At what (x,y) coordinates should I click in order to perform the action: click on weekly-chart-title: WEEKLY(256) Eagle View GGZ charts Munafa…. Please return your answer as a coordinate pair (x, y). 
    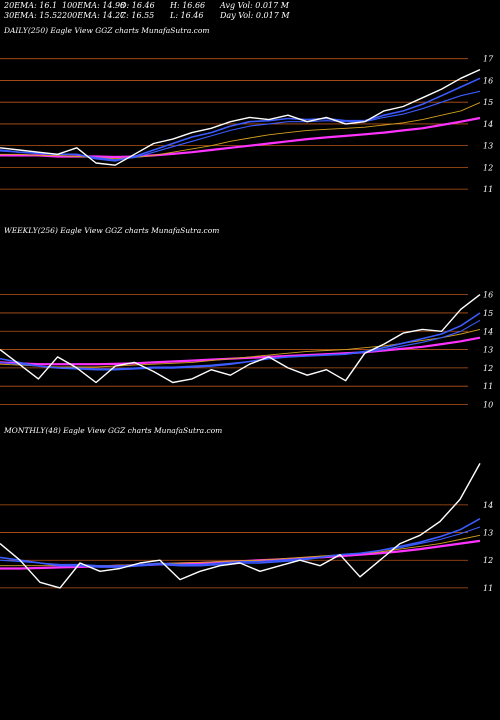
    Looking at the image, I should click on (112, 230).